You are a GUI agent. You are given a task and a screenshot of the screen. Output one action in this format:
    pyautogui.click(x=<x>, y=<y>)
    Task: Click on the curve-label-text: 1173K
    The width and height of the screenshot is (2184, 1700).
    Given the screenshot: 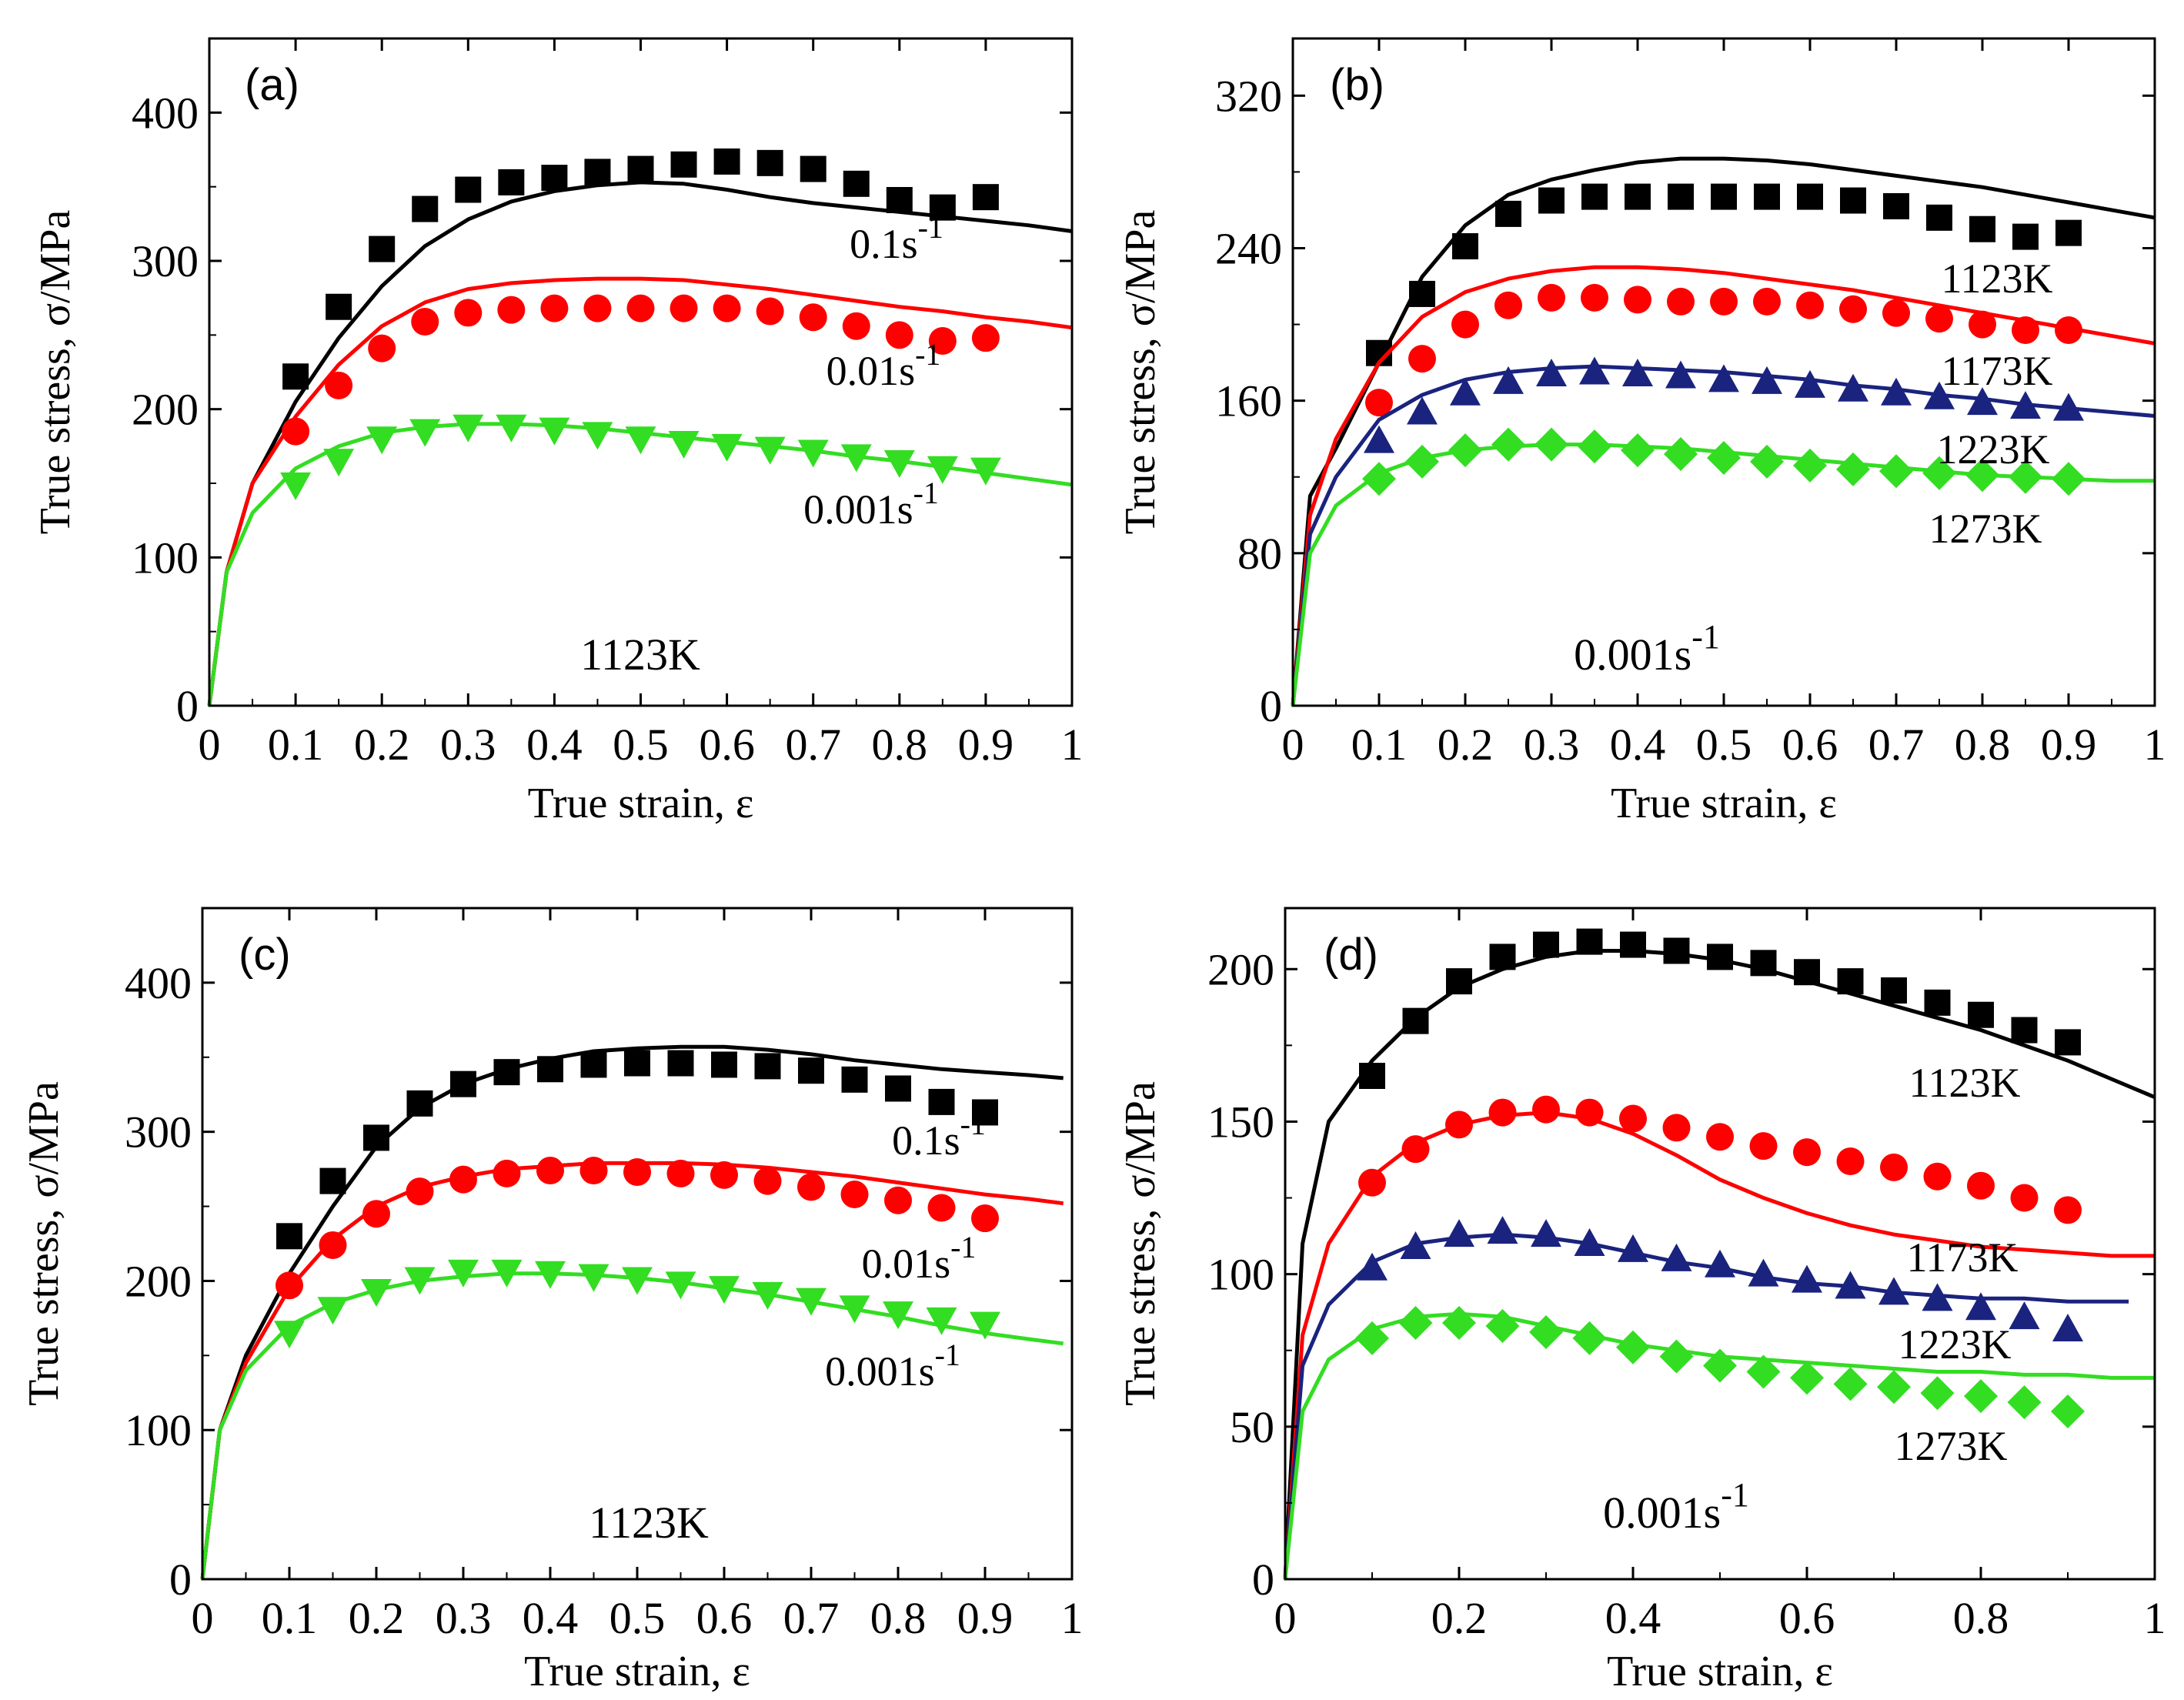 What is the action you would take?
    pyautogui.click(x=1998, y=371)
    